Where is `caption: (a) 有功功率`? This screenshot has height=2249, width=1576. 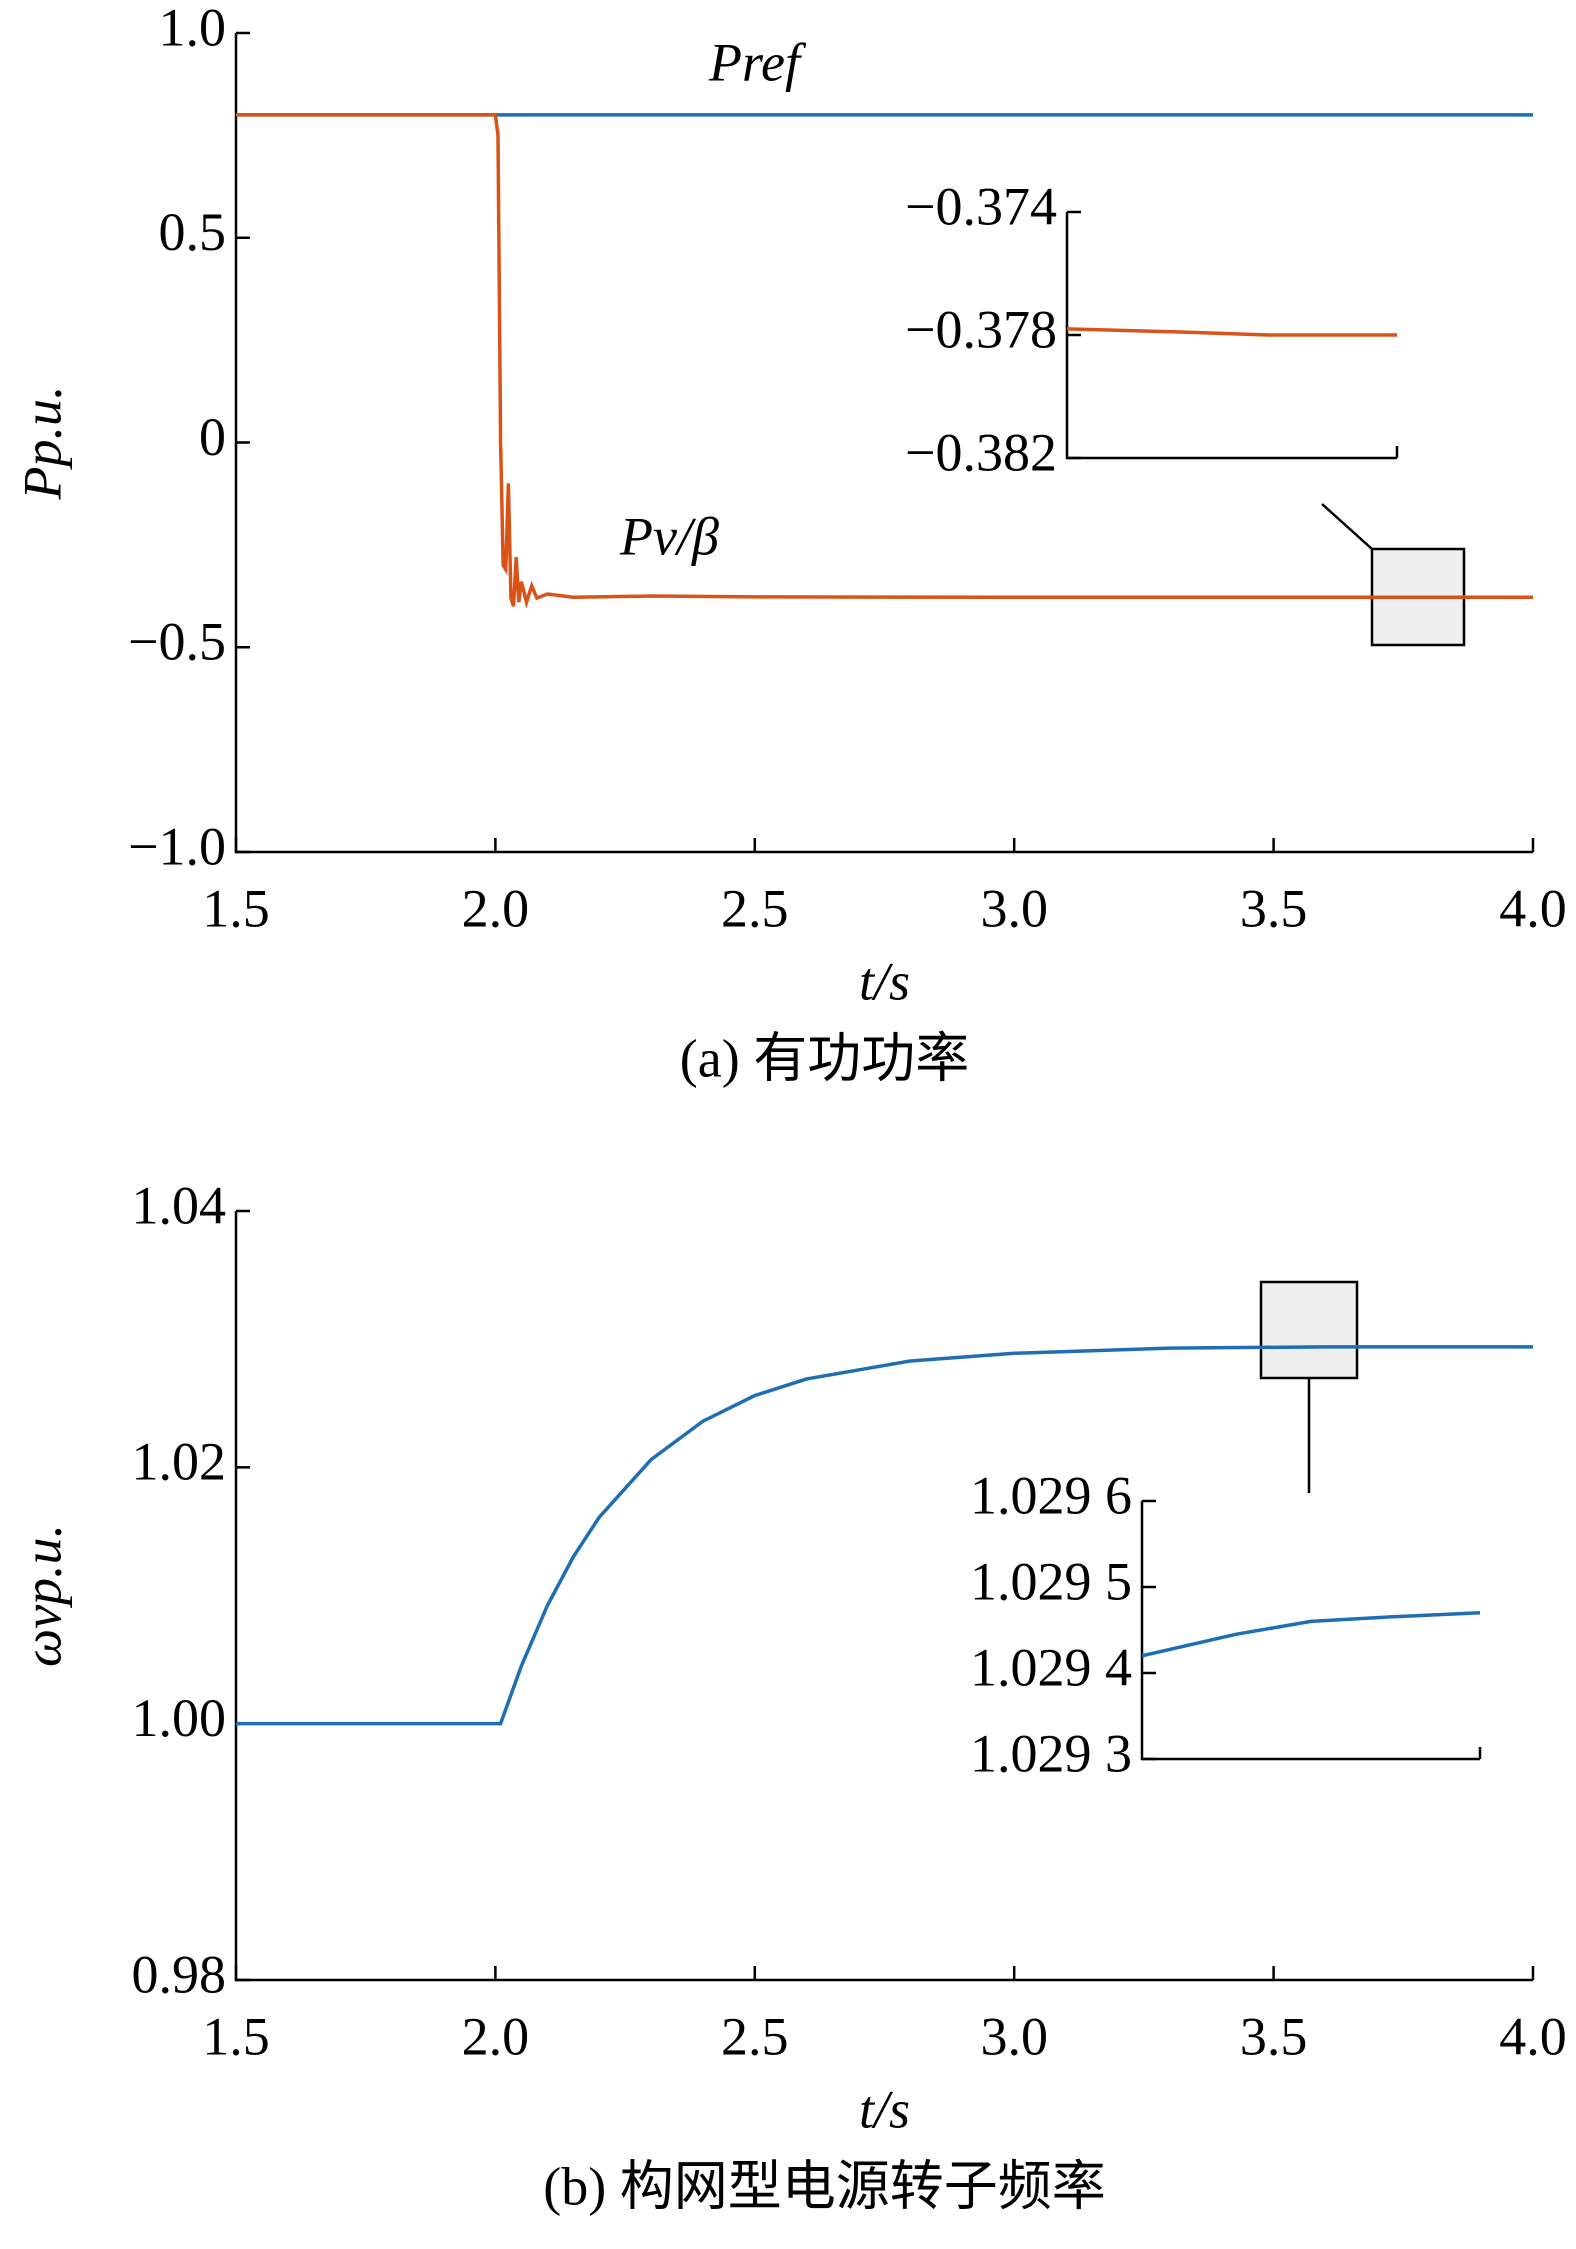 caption: (a) 有功功率 is located at coordinates (824, 1058).